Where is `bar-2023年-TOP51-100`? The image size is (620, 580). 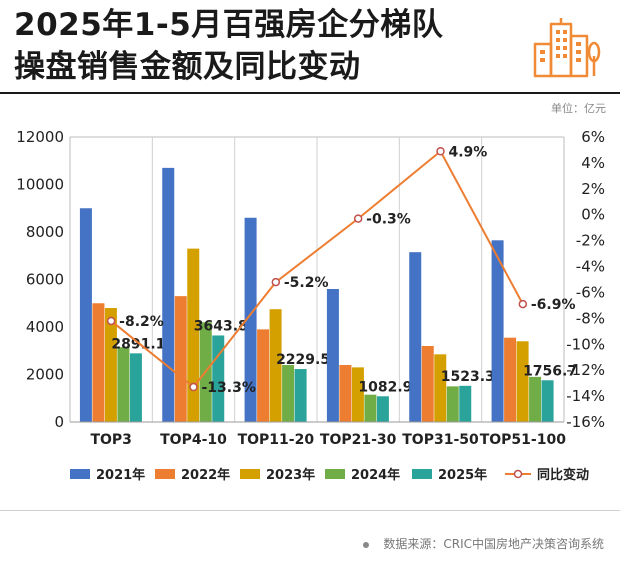
bar-2023年-TOP51-100 is located at coordinates (522, 381).